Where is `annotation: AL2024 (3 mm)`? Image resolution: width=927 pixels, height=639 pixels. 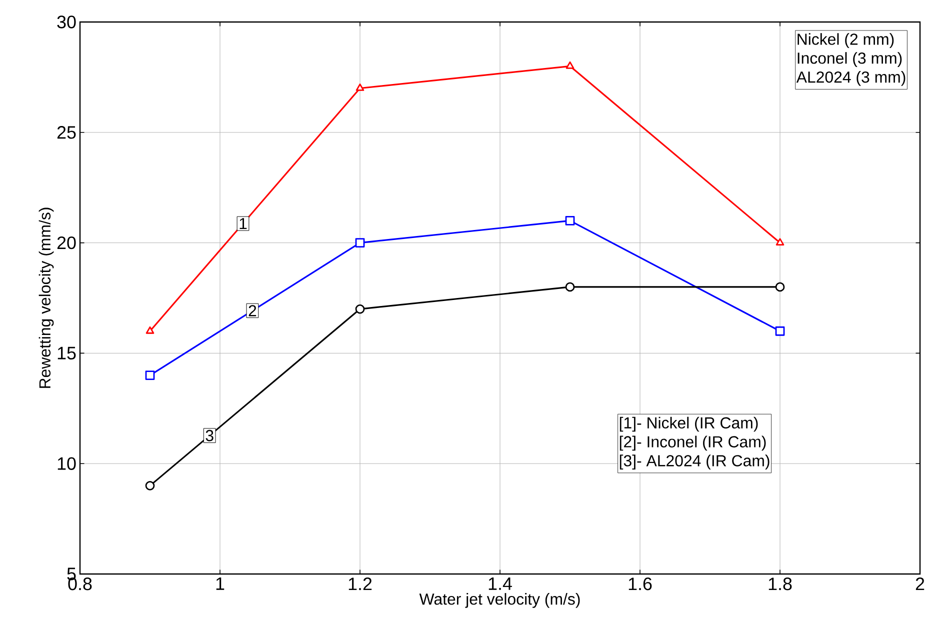 annotation: AL2024 (3 mm) is located at coordinates (851, 78).